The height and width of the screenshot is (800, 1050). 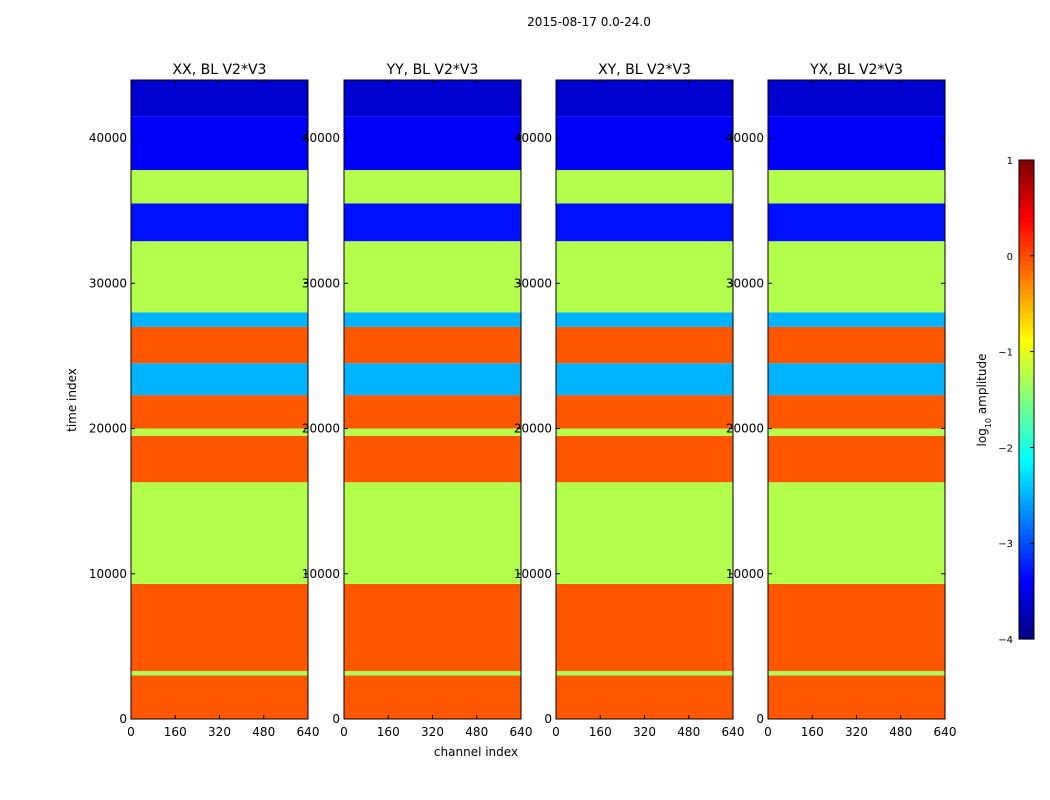 I want to click on colorbar: 1 0 −1 −2 −3 −4, so click(x=1016, y=401).